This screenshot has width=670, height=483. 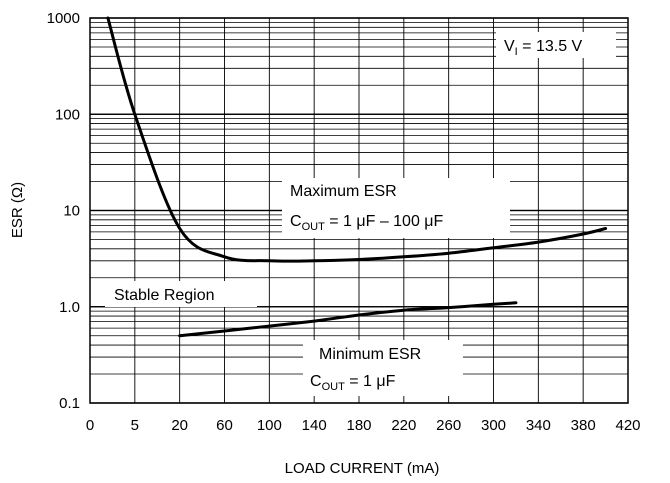 I want to click on x-tick-label: 0, so click(x=90, y=425).